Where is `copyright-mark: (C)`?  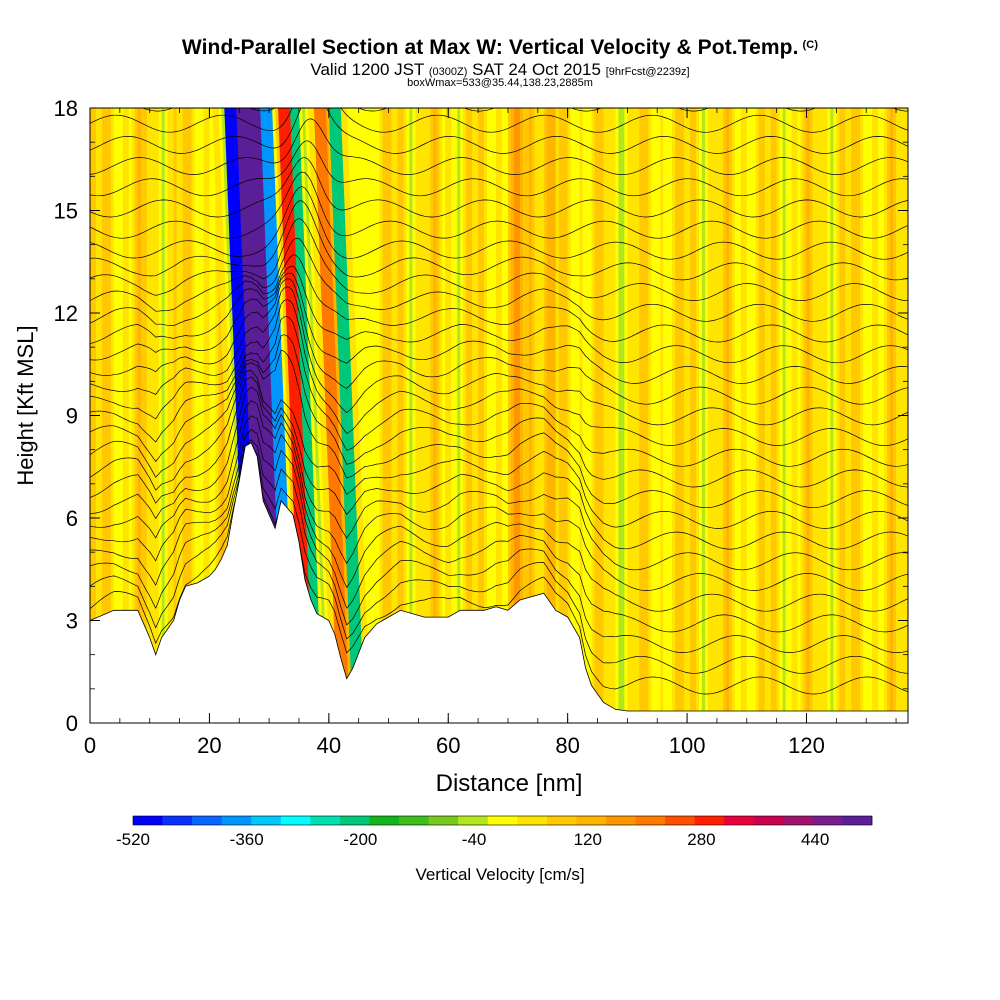
copyright-mark: (C) is located at coordinates (810, 45).